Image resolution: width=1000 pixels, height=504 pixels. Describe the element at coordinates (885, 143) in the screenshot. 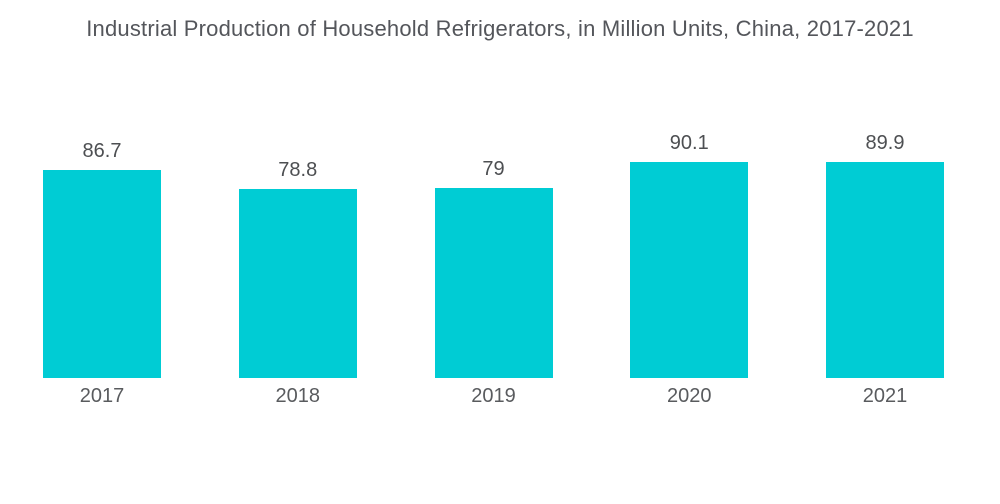

I see `bar-value-label: 89.9` at that location.